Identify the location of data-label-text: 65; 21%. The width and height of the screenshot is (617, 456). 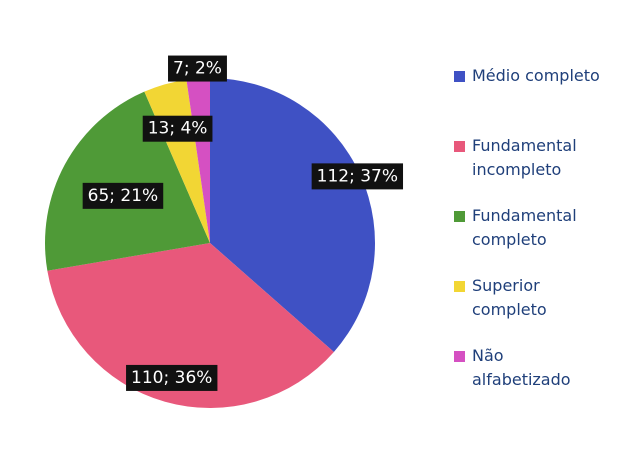
(123, 196).